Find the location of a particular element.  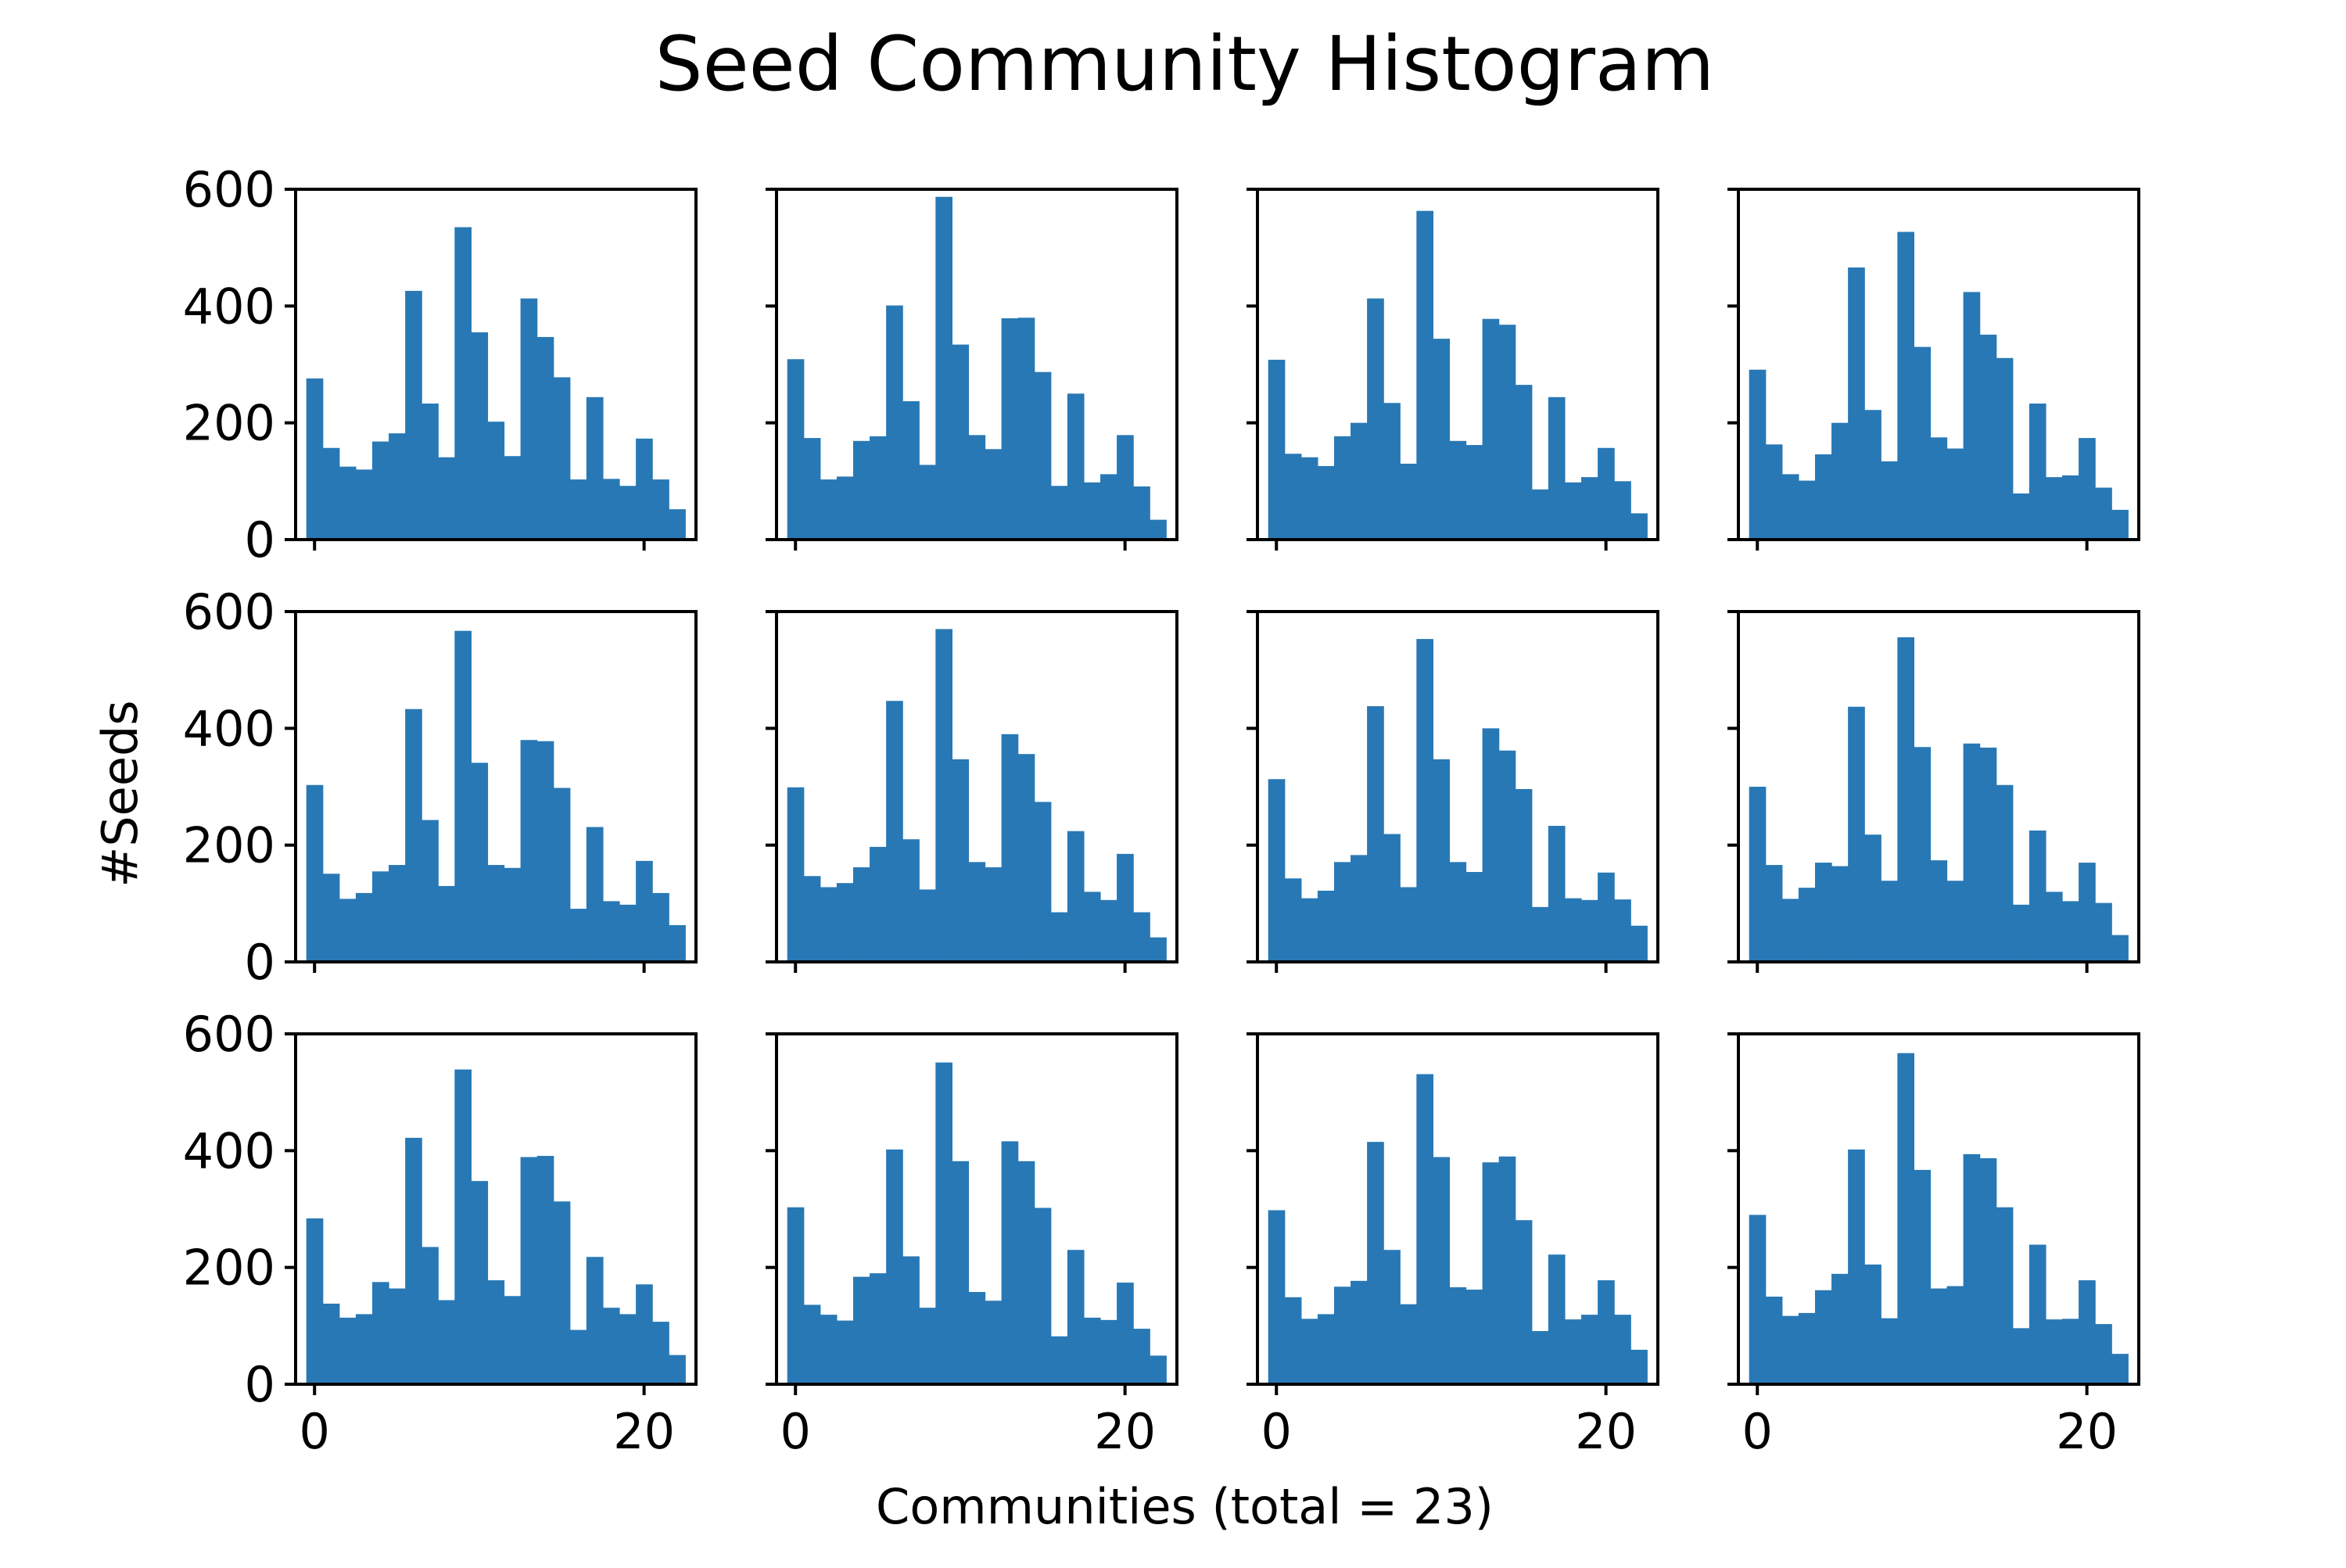

subplot-5: 0 200 400 600 is located at coordinates (440, 787).